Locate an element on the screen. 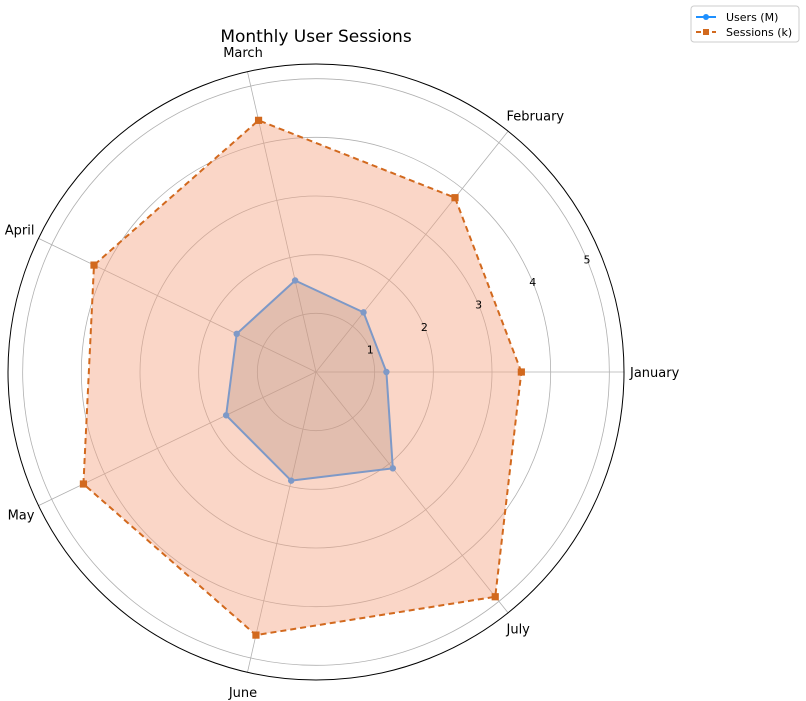 The height and width of the screenshot is (701, 806). point-sessions-april is located at coordinates (94, 265).